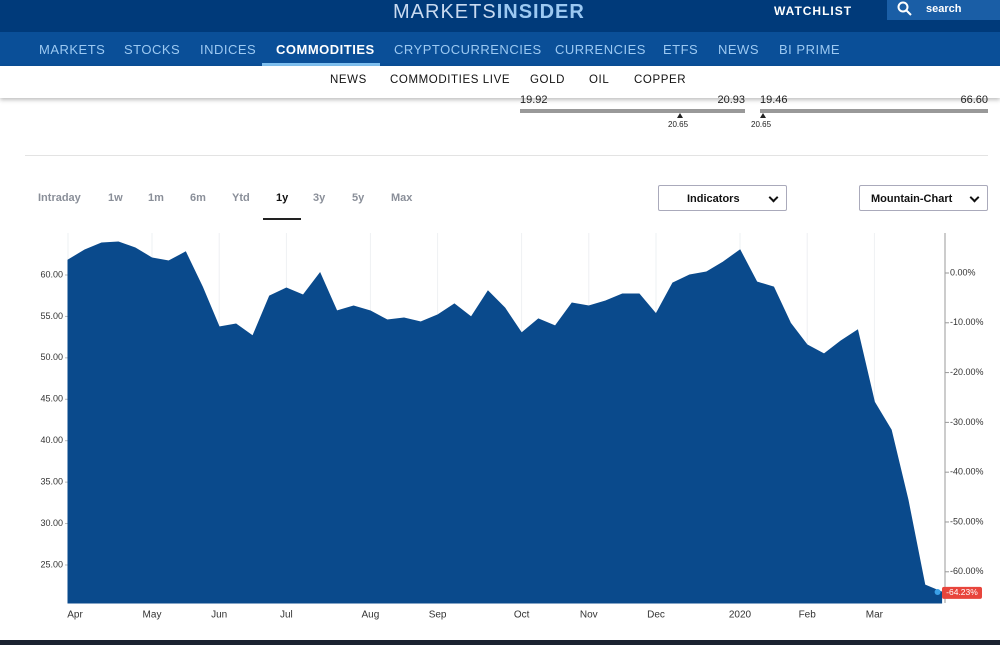 This screenshot has height=645, width=1000. Describe the element at coordinates (72, 49) in the screenshot. I see `nav-item: MARKETS` at that location.